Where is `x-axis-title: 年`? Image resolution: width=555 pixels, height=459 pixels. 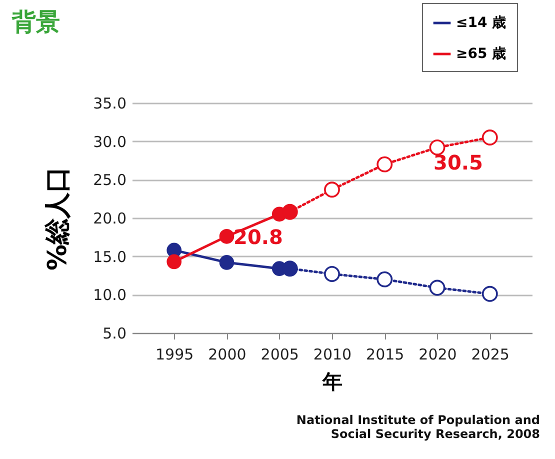 x-axis-title: 年 is located at coordinates (332, 382).